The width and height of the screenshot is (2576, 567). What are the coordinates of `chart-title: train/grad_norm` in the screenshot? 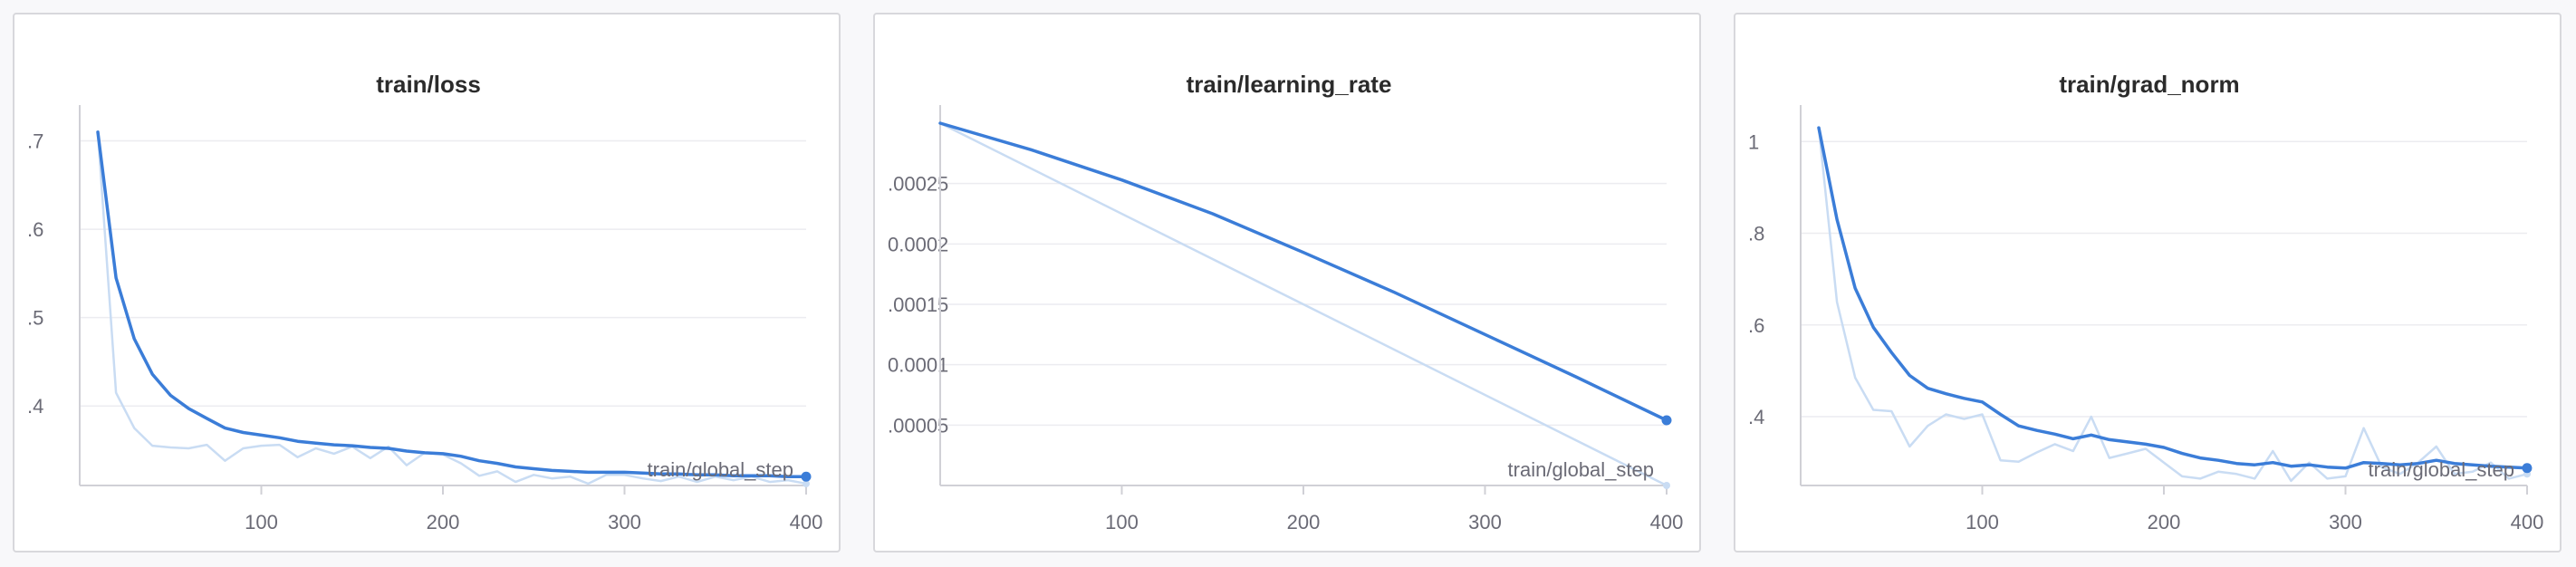 It's located at (2149, 85).